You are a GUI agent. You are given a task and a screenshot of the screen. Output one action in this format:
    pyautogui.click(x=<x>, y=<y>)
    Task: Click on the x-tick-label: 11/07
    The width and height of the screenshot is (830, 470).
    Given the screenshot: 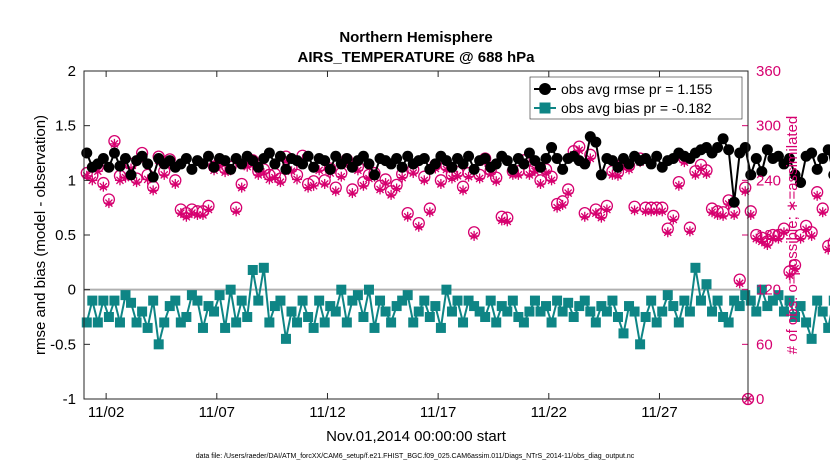 What is the action you would take?
    pyautogui.click(x=217, y=412)
    